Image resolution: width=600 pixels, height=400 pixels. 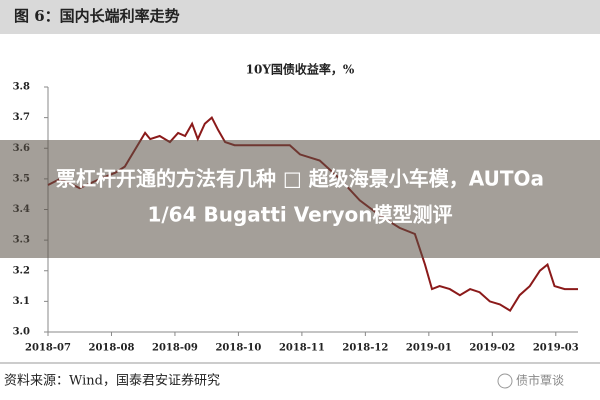 I want to click on overlay-text: 1/64 Bugatti Veryon模型测评, so click(x=299, y=215).